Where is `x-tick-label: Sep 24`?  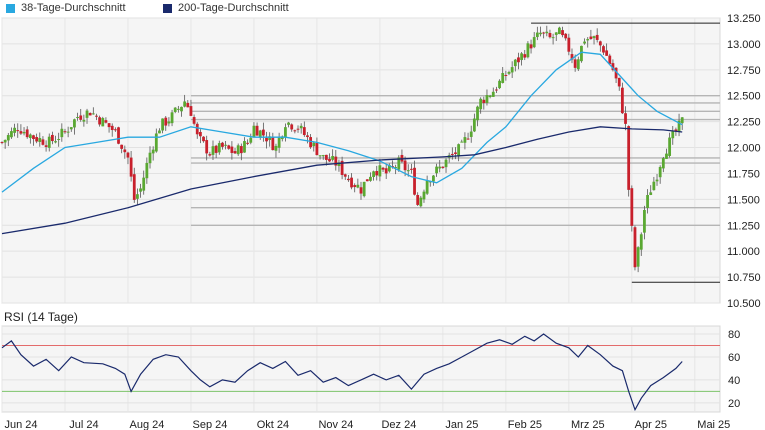
x-tick-label: Sep 24 is located at coordinates (210, 424).